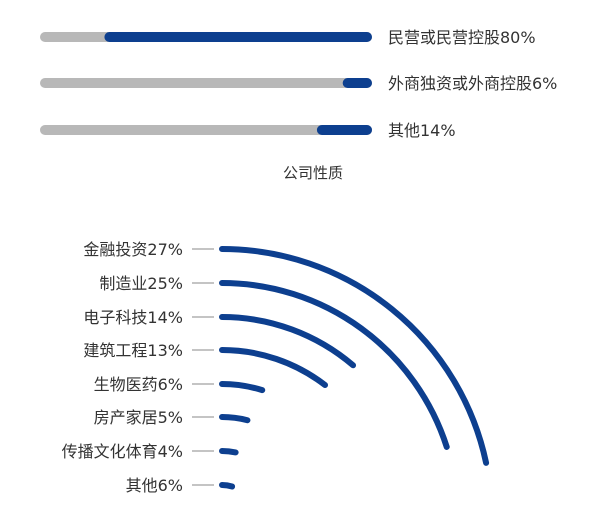 The width and height of the screenshot is (596, 519). I want to click on industry-label: 制造业25%, so click(141, 283).